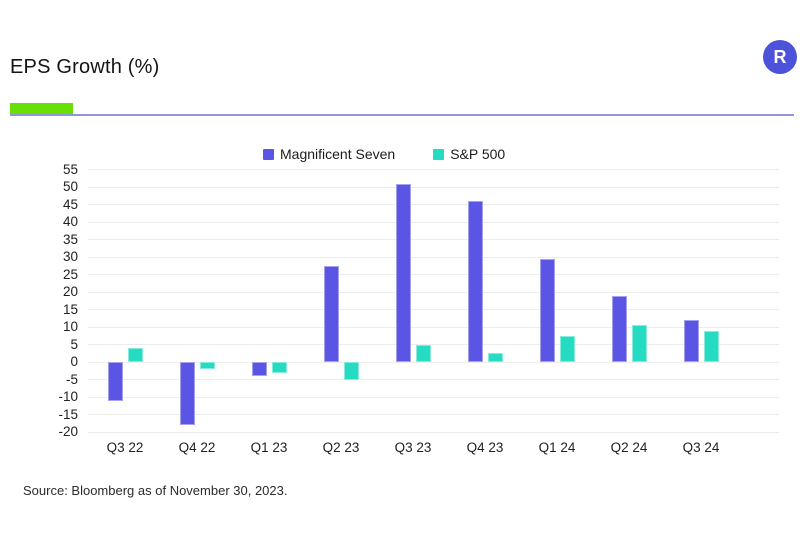 Image resolution: width=804 pixels, height=536 pixels. What do you see at coordinates (402, 115) in the screenshot?
I see `header-divider-line` at bounding box center [402, 115].